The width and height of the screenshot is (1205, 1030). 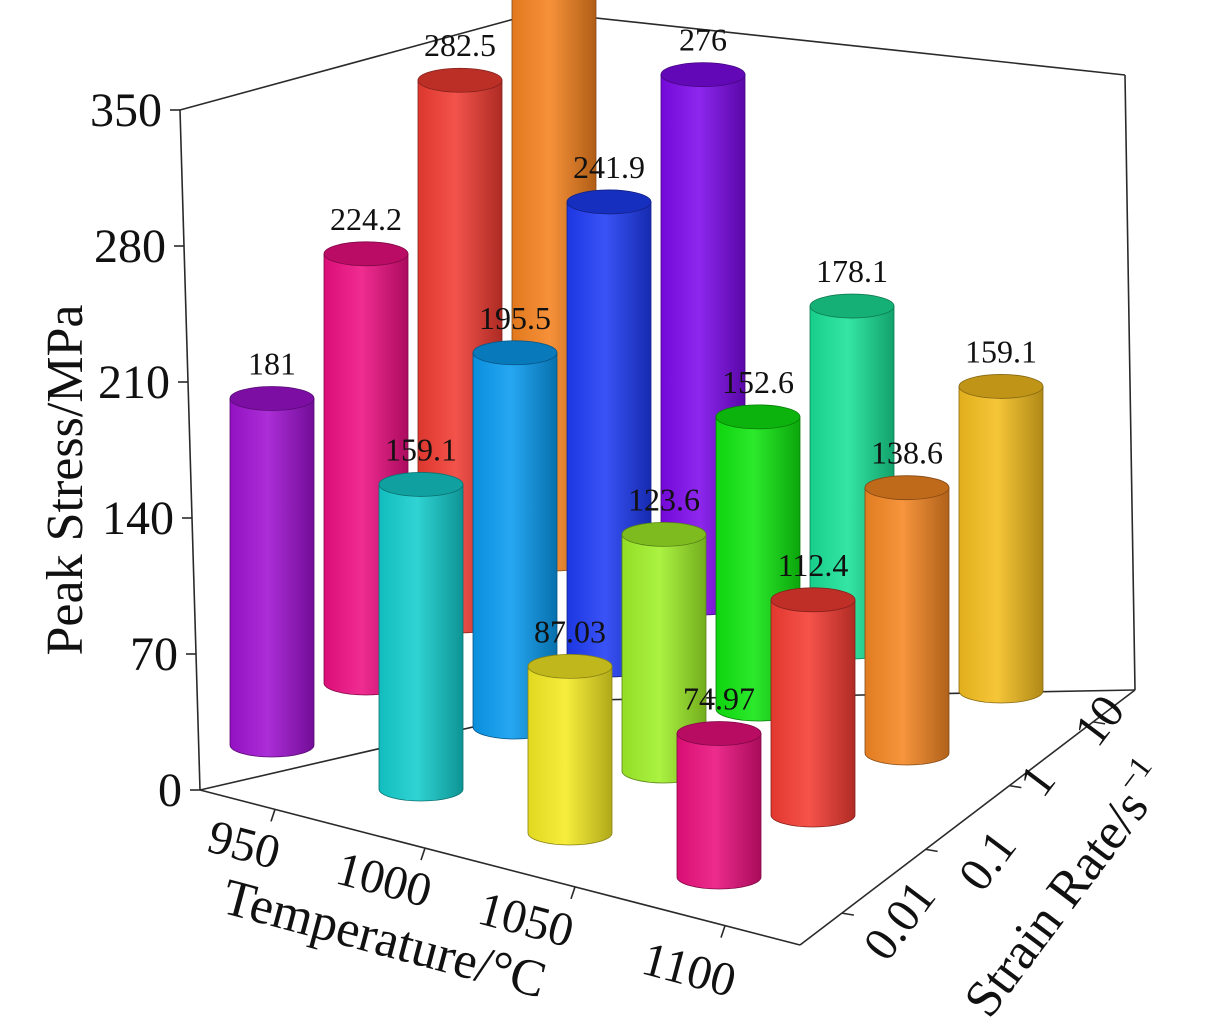 I want to click on strain-rate-axis-title-main: Strain Rate/s, so click(x=1056, y=904).